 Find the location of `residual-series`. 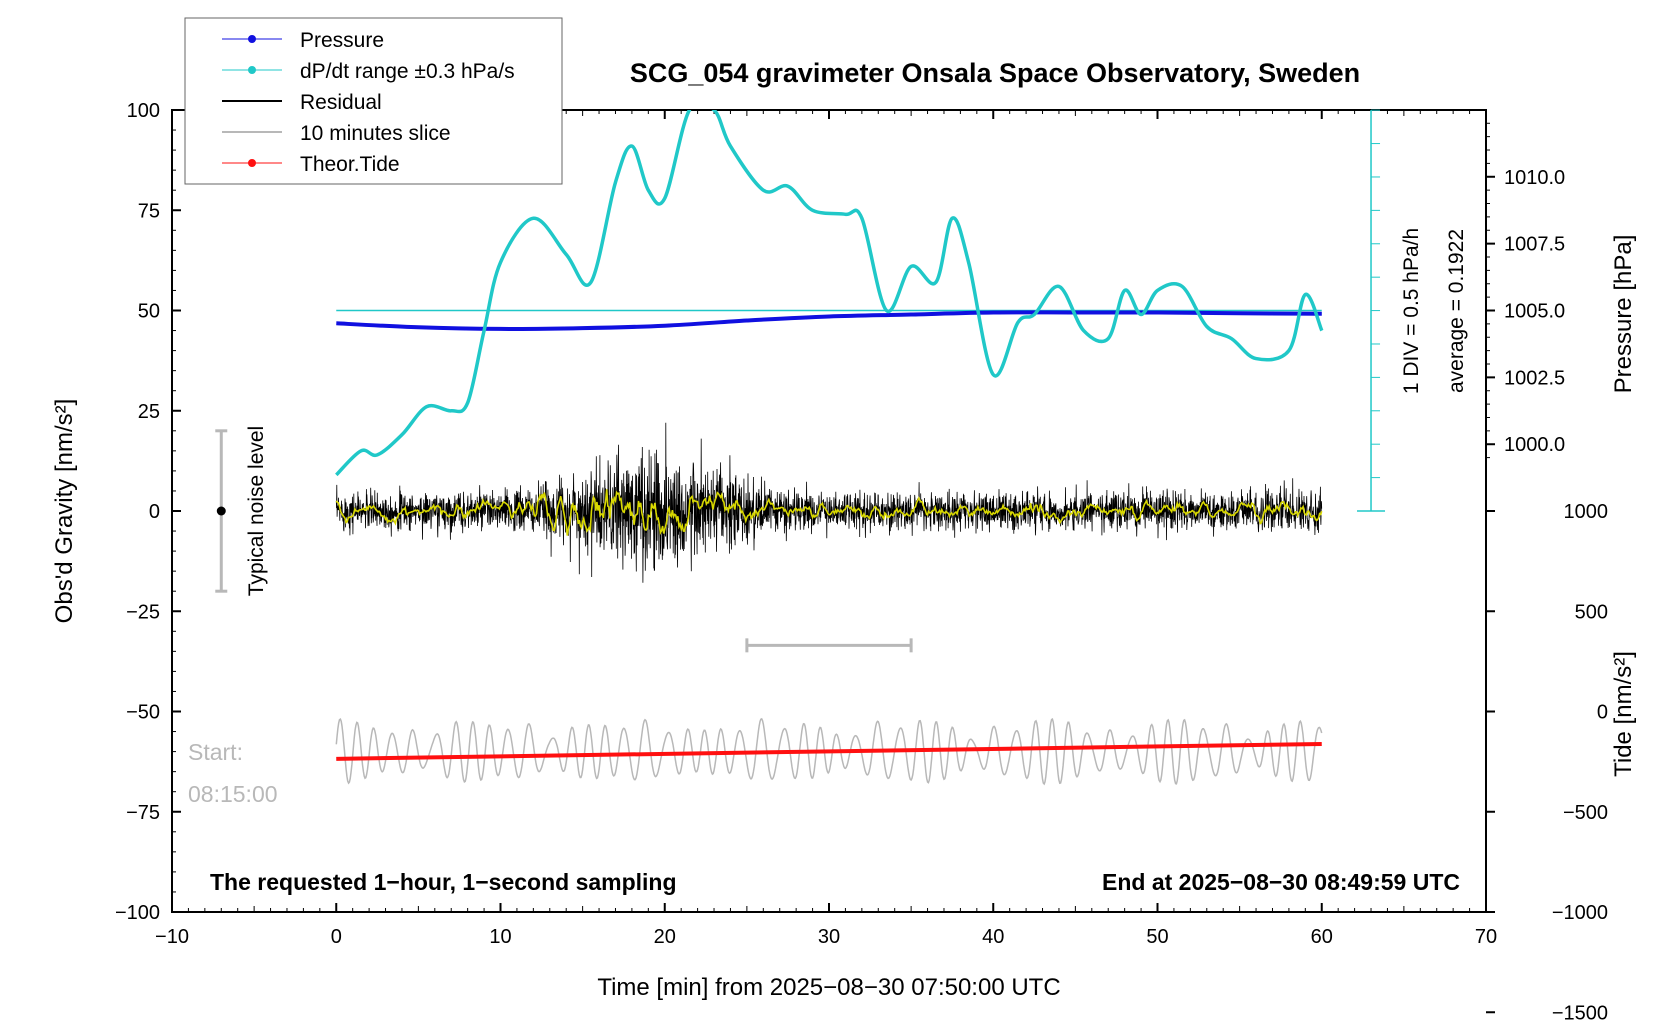

residual-series is located at coordinates (829, 502).